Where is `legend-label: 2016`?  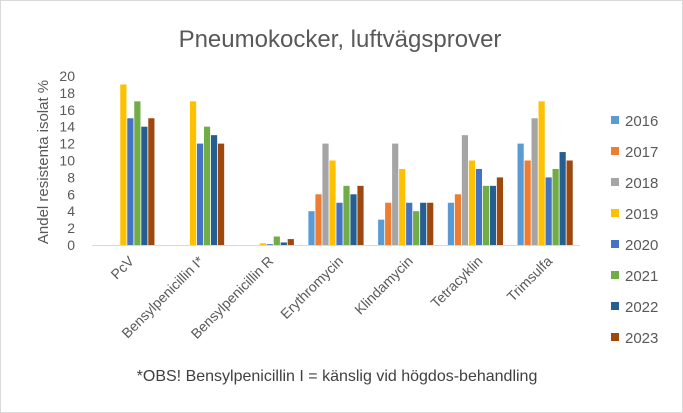
legend-label: 2016 is located at coordinates (641, 121).